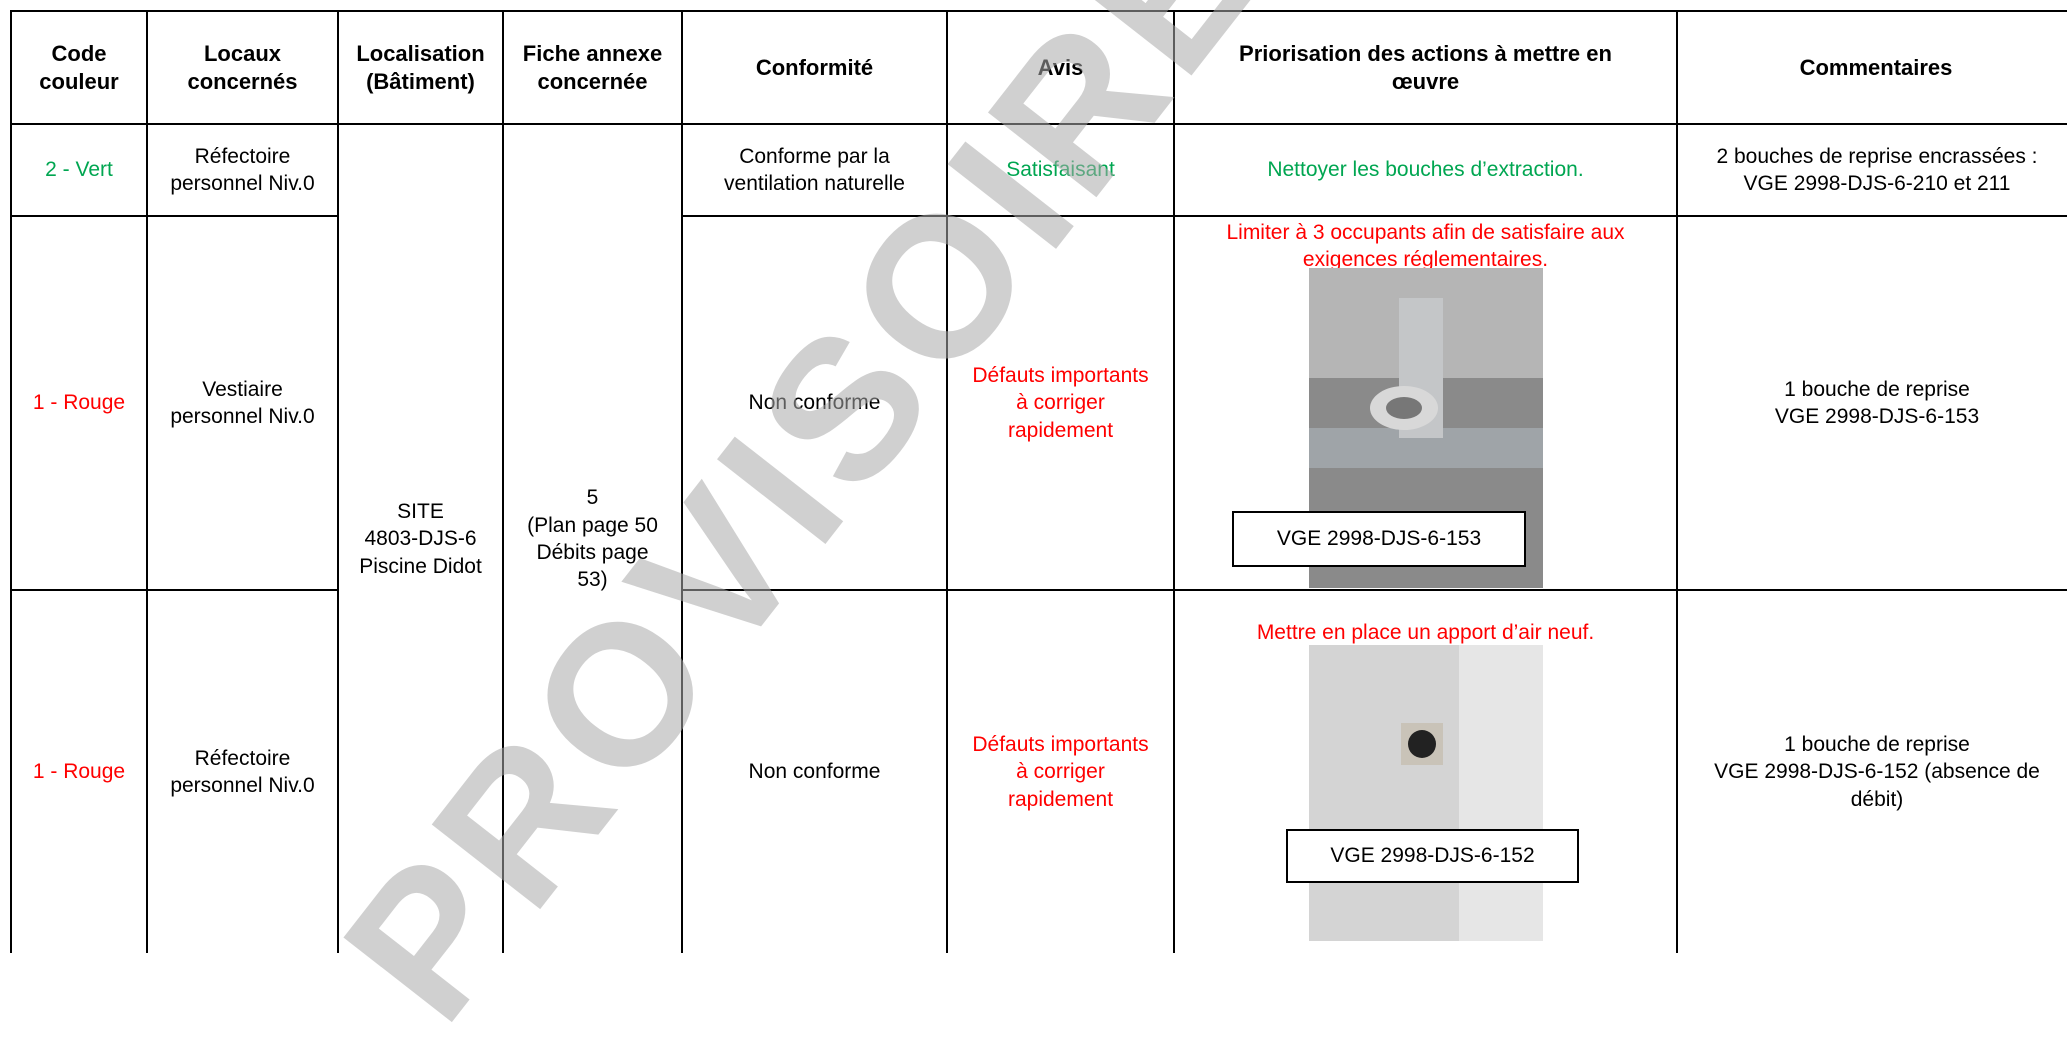 This screenshot has width=2067, height=1062. I want to click on code-cell: 2 - Vert, so click(78, 169).